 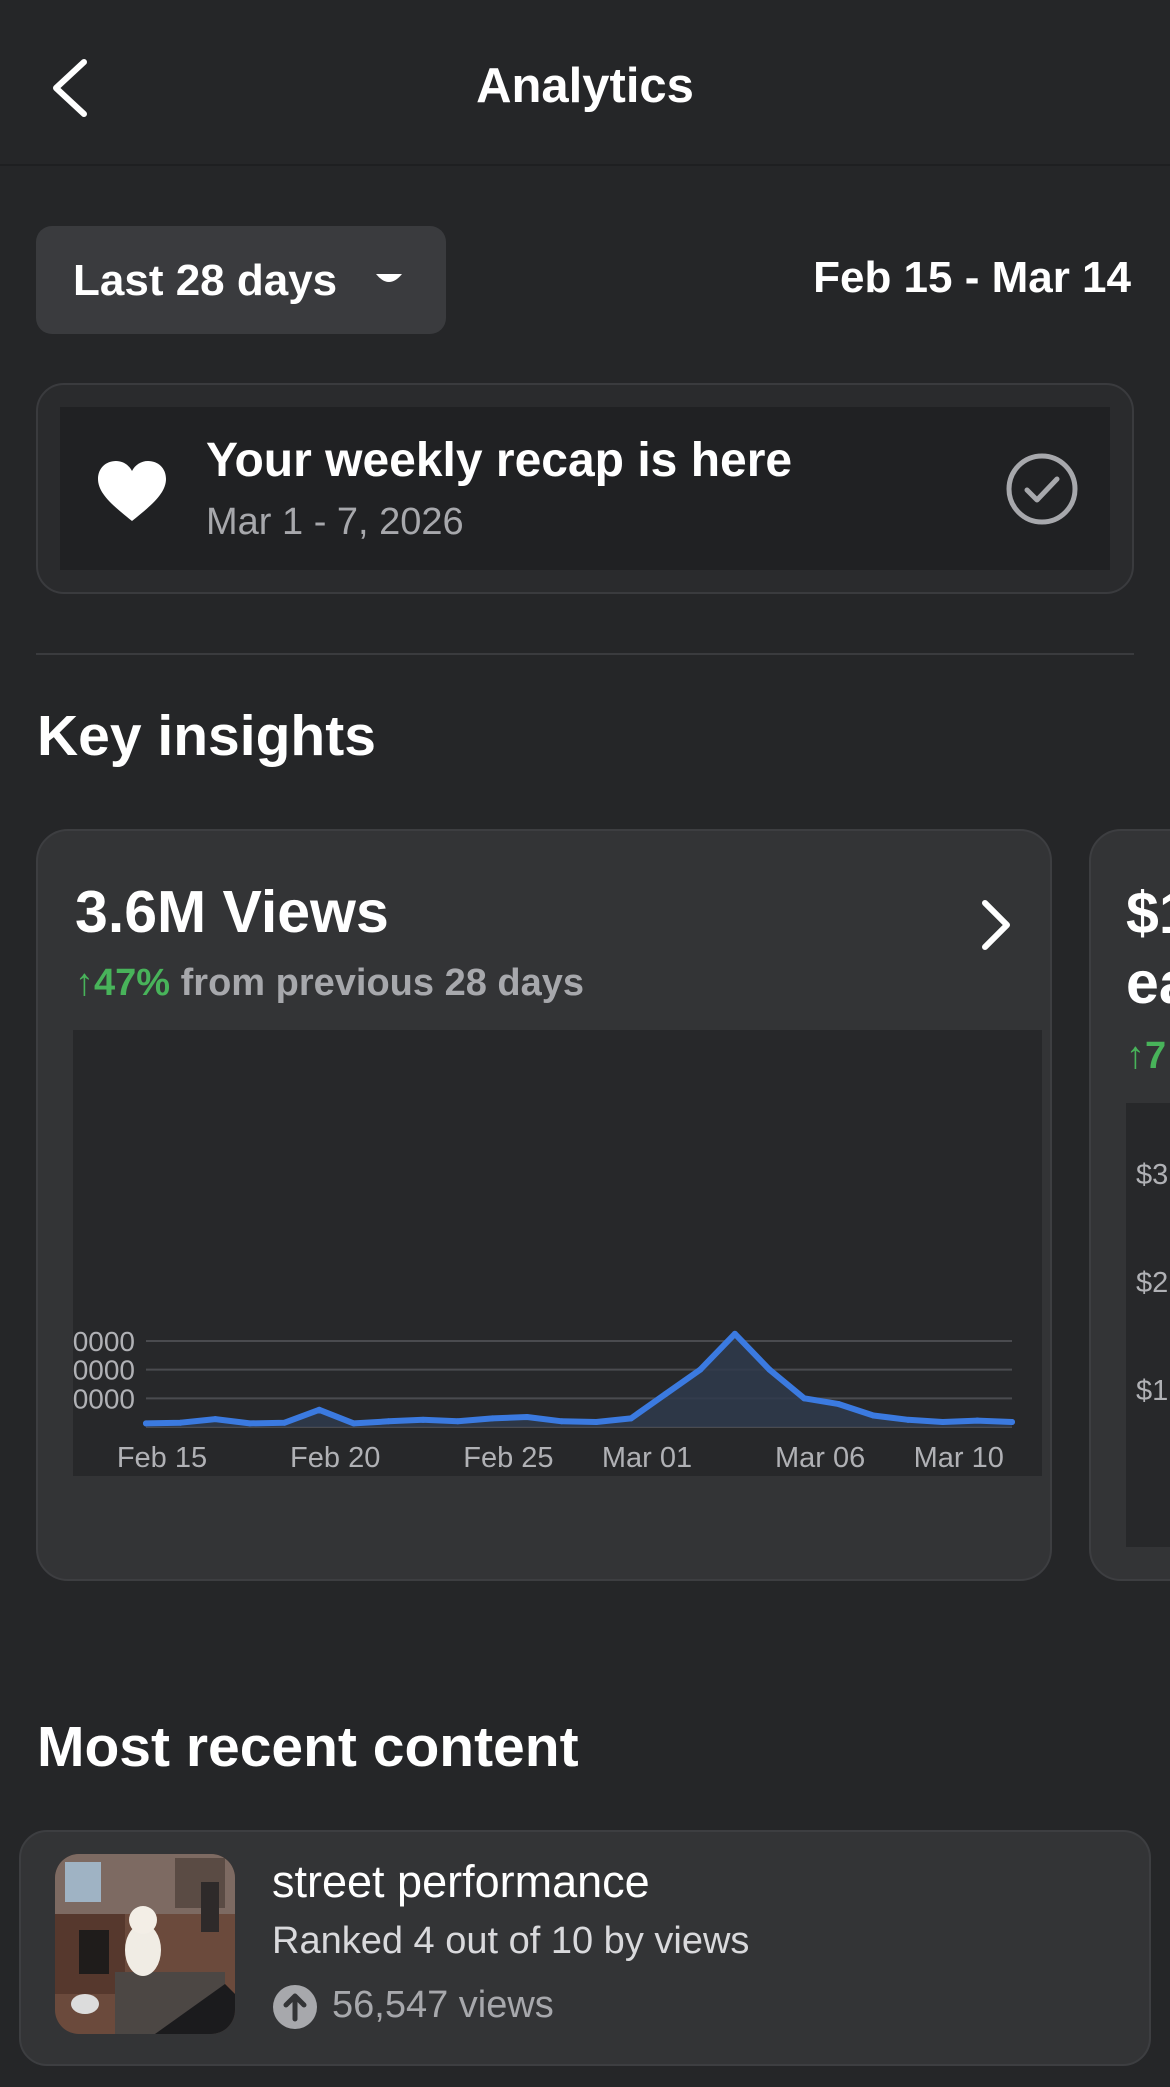 I want to click on x-tick-label: Feb 15, so click(x=162, y=1458).